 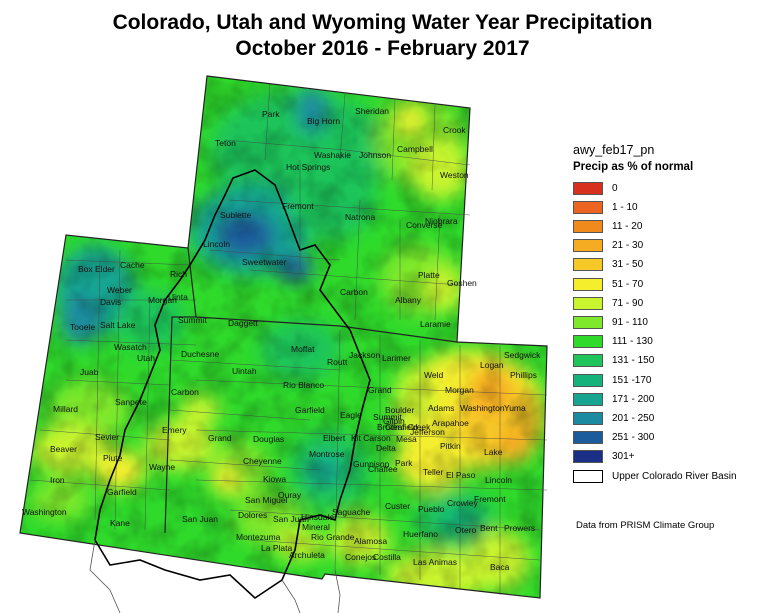 I want to click on county-label: Morgan, so click(x=162, y=300).